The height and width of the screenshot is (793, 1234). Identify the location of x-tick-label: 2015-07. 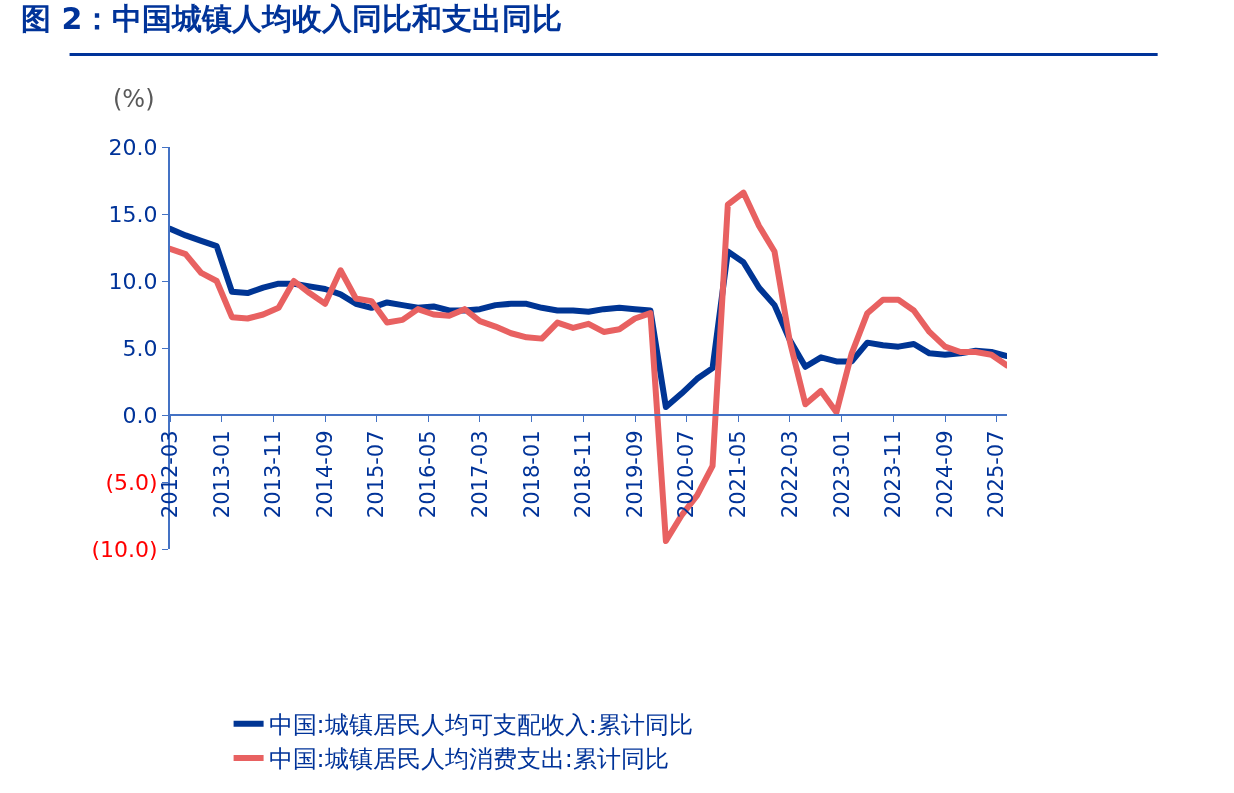
(376, 474).